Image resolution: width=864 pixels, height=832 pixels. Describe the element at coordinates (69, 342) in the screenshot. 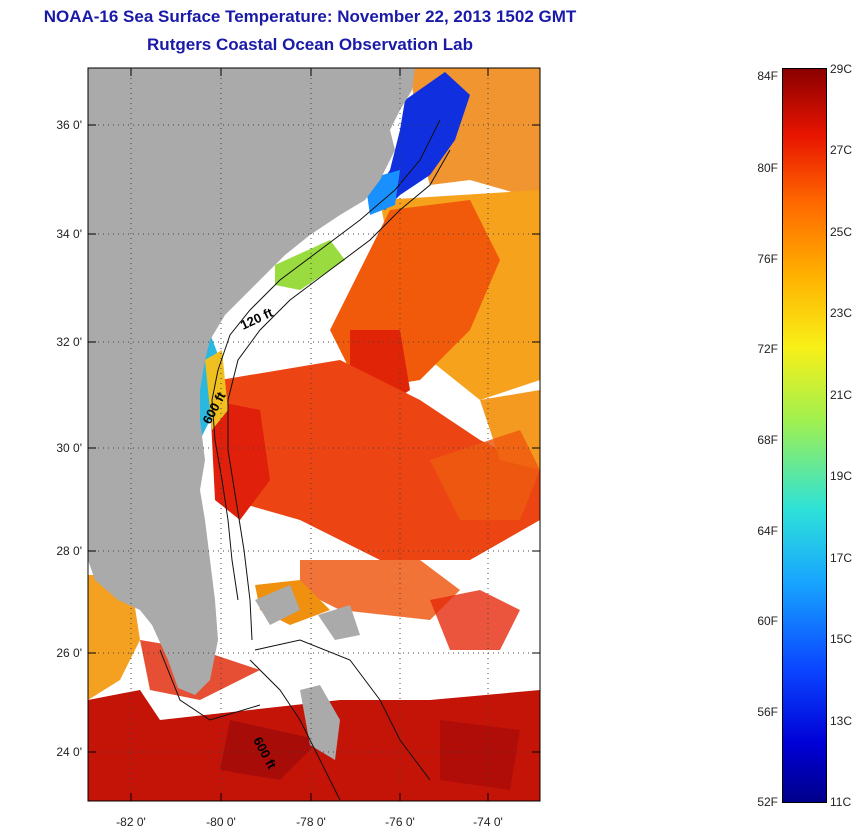

I see `lat-label-32: 32 0'` at that location.